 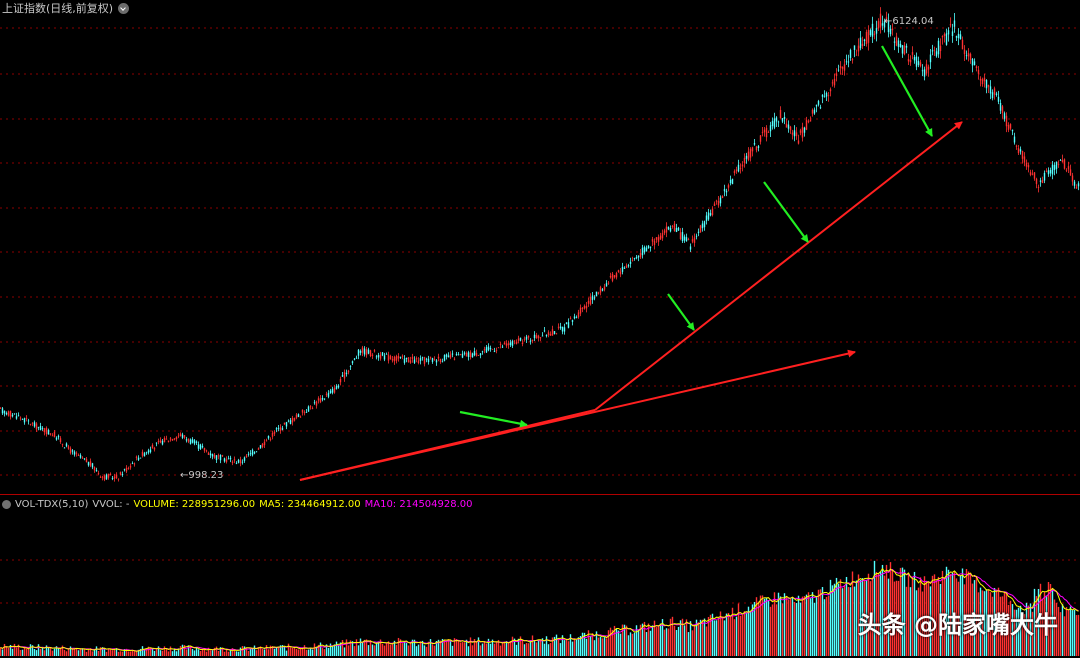 What do you see at coordinates (111, 504) in the screenshot?
I see `vvol-label: VVOL: -` at bounding box center [111, 504].